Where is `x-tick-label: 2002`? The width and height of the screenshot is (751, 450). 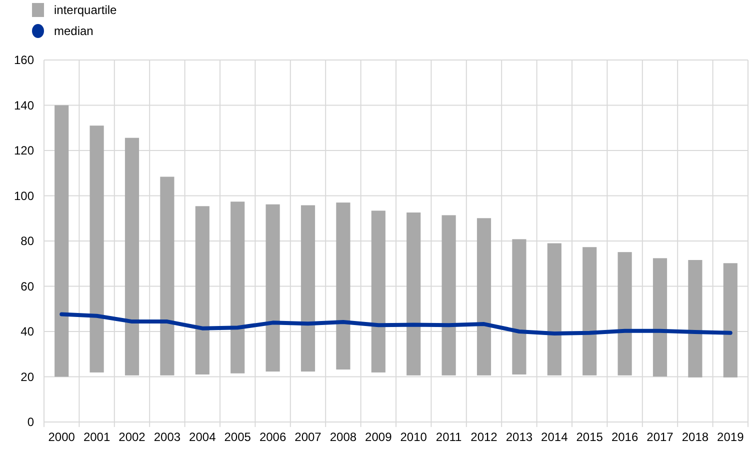
x-tick-label: 2002 is located at coordinates (132, 437).